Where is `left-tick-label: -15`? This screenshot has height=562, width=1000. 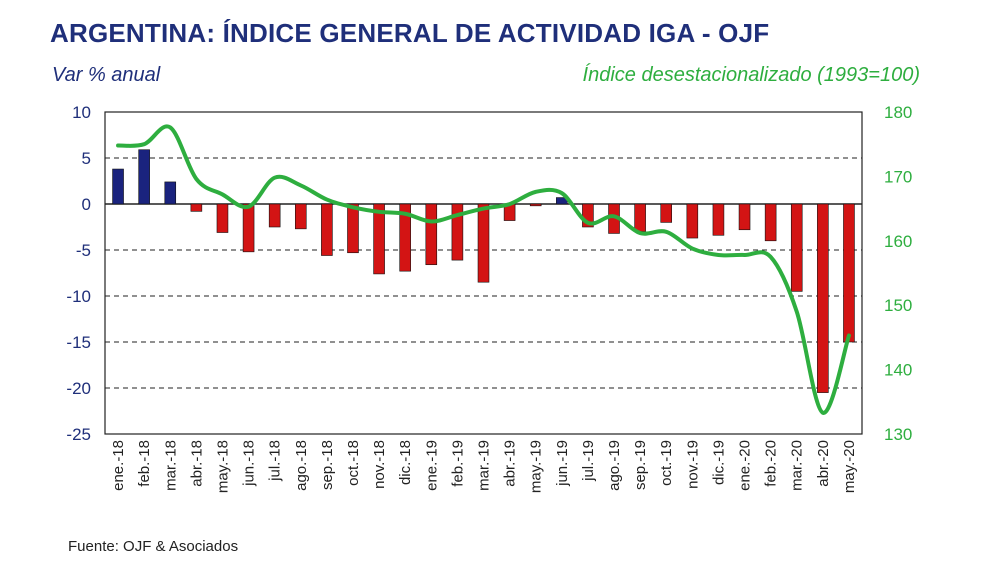 left-tick-label: -15 is located at coordinates (78, 342).